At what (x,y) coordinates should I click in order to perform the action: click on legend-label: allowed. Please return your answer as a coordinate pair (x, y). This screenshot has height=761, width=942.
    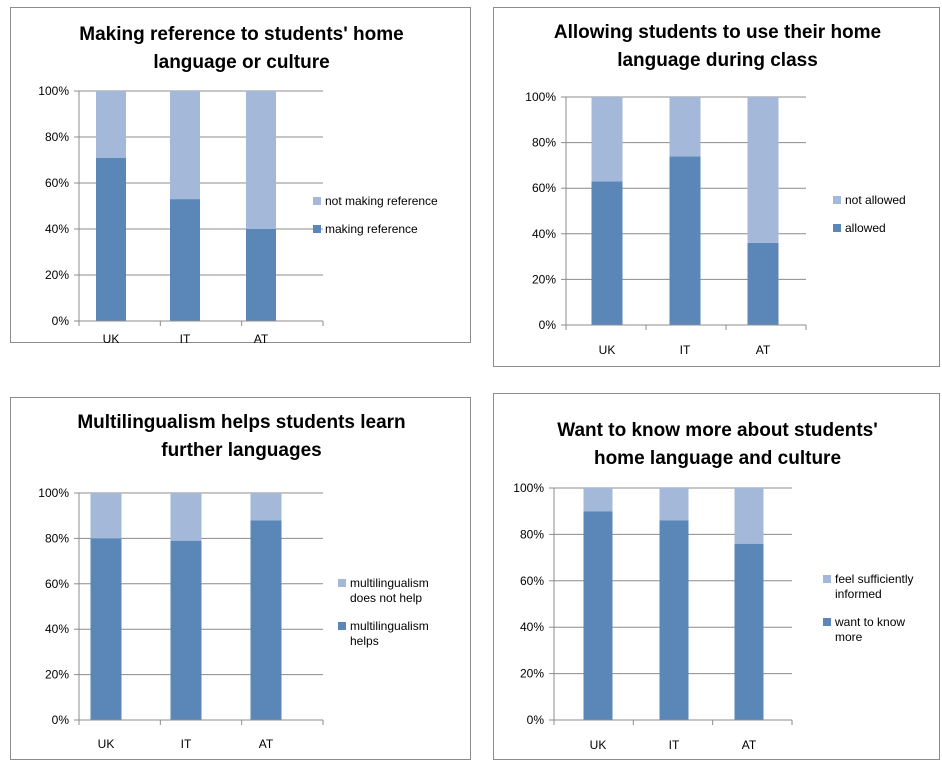
    Looking at the image, I should click on (865, 228).